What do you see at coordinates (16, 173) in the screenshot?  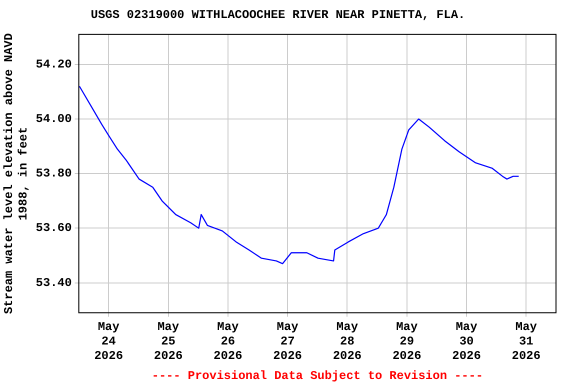 I see `y-axis-title: Stream water level elevation above NAVD 1988, in feet` at bounding box center [16, 173].